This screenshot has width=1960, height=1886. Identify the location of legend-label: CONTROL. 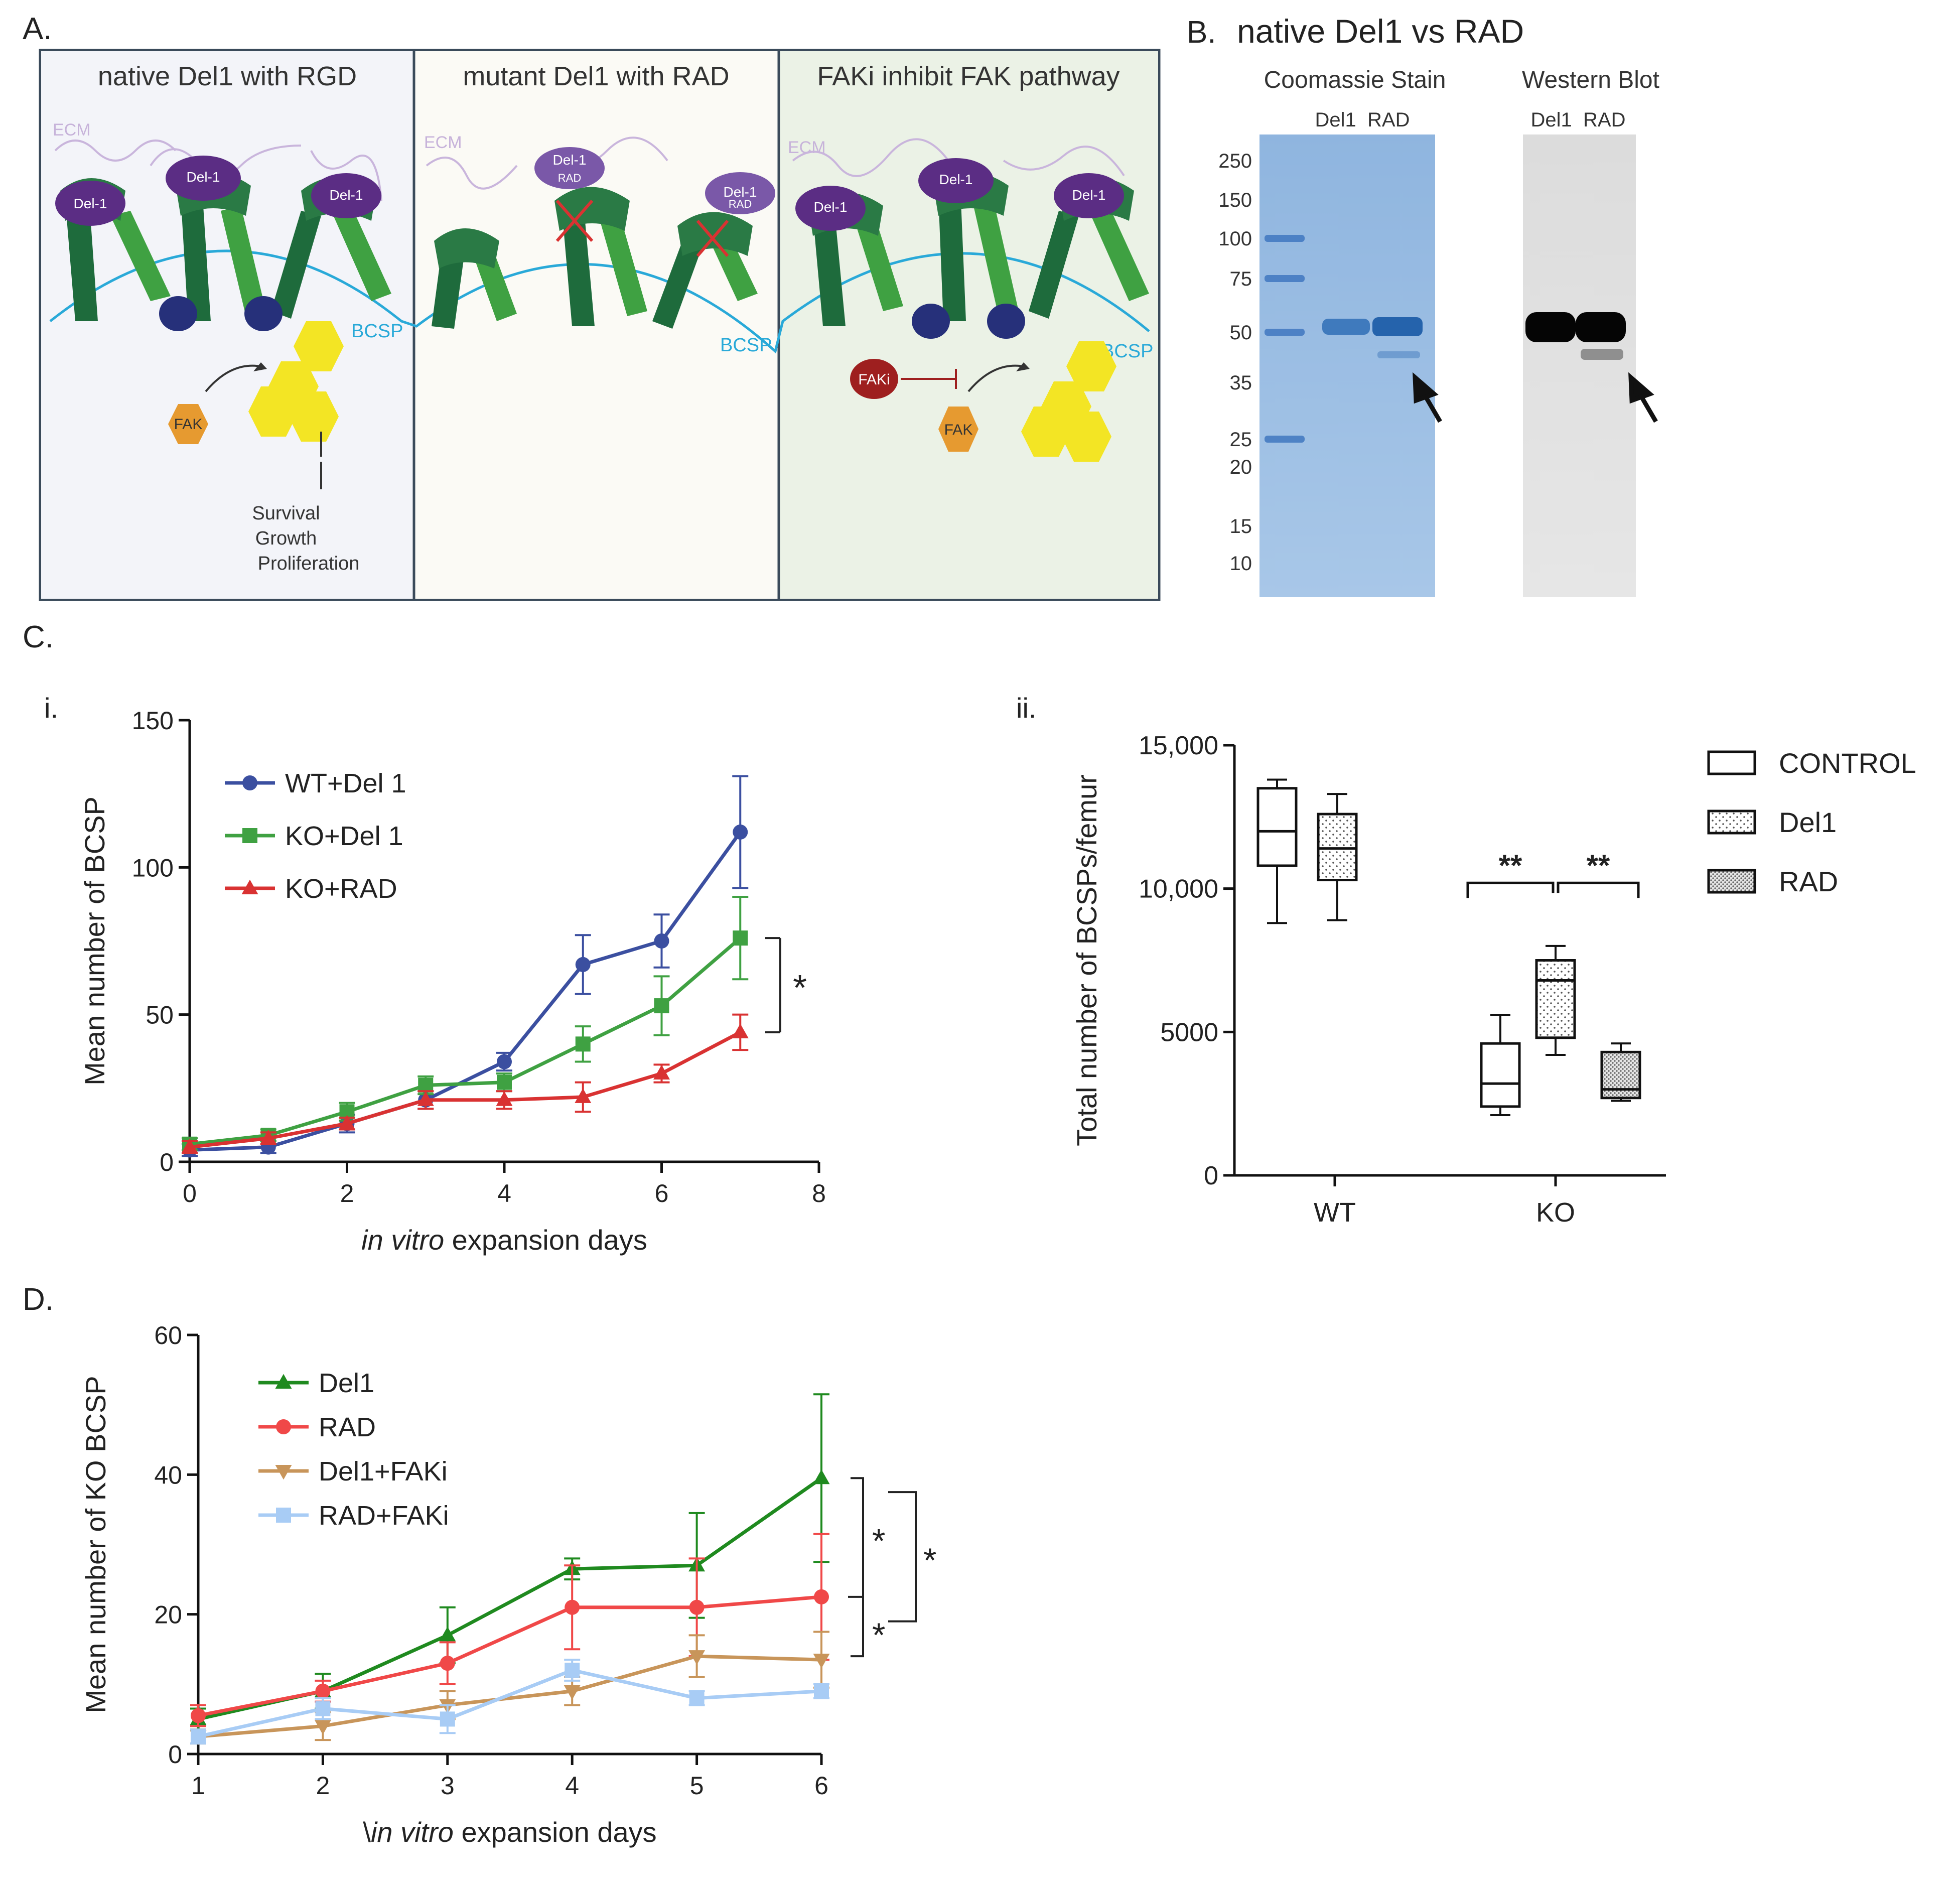
(1847, 763).